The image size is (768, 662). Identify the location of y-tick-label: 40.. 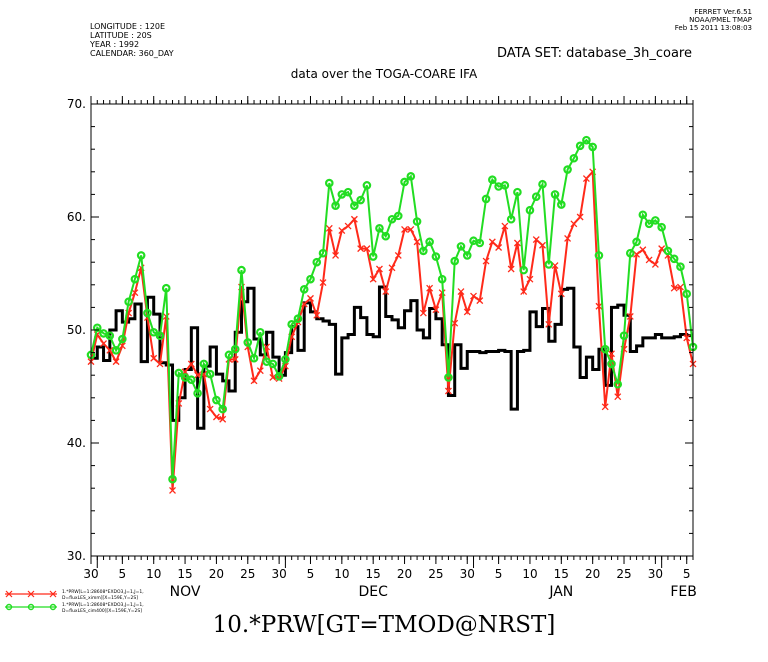
(76, 443).